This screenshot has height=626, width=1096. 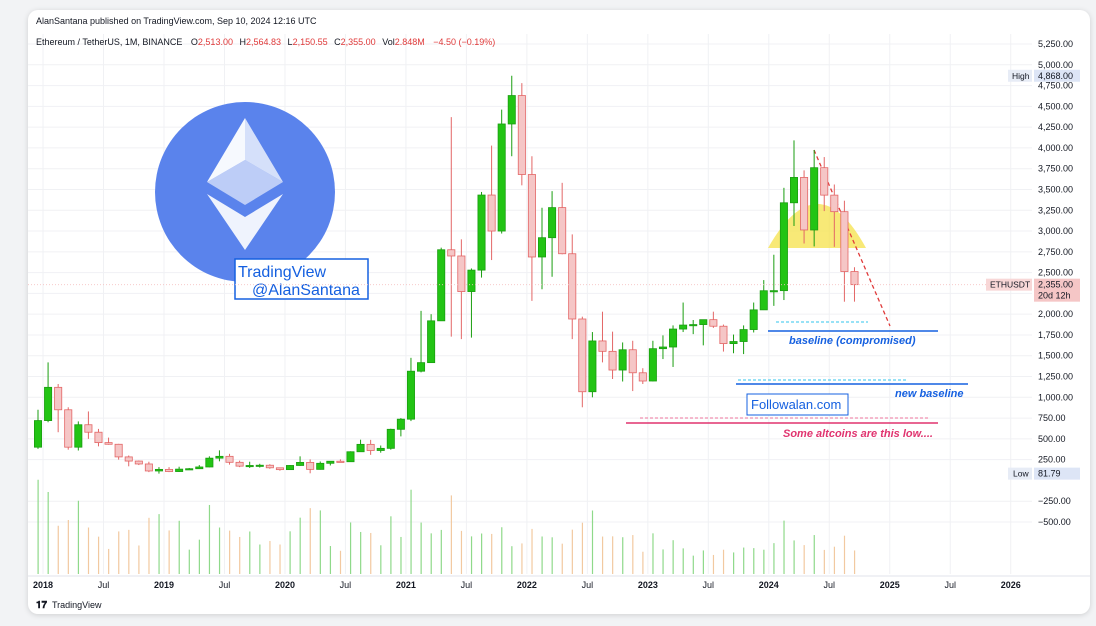 I want to click on symbol-name: Ethereum / TetherUS, 1M, BINANCE, so click(x=109, y=42).